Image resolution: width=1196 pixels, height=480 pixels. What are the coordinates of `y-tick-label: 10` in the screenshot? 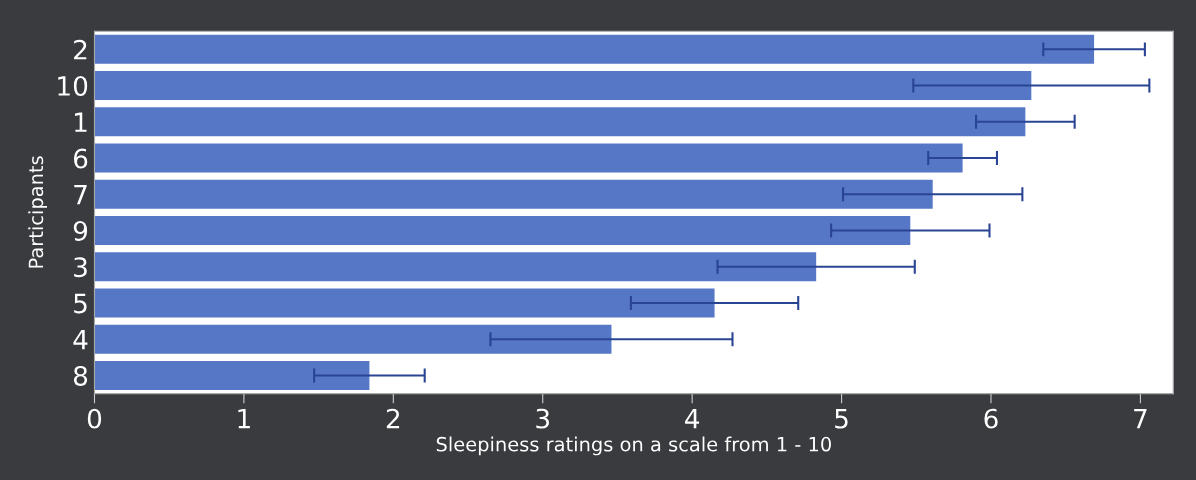 It's located at (73, 86).